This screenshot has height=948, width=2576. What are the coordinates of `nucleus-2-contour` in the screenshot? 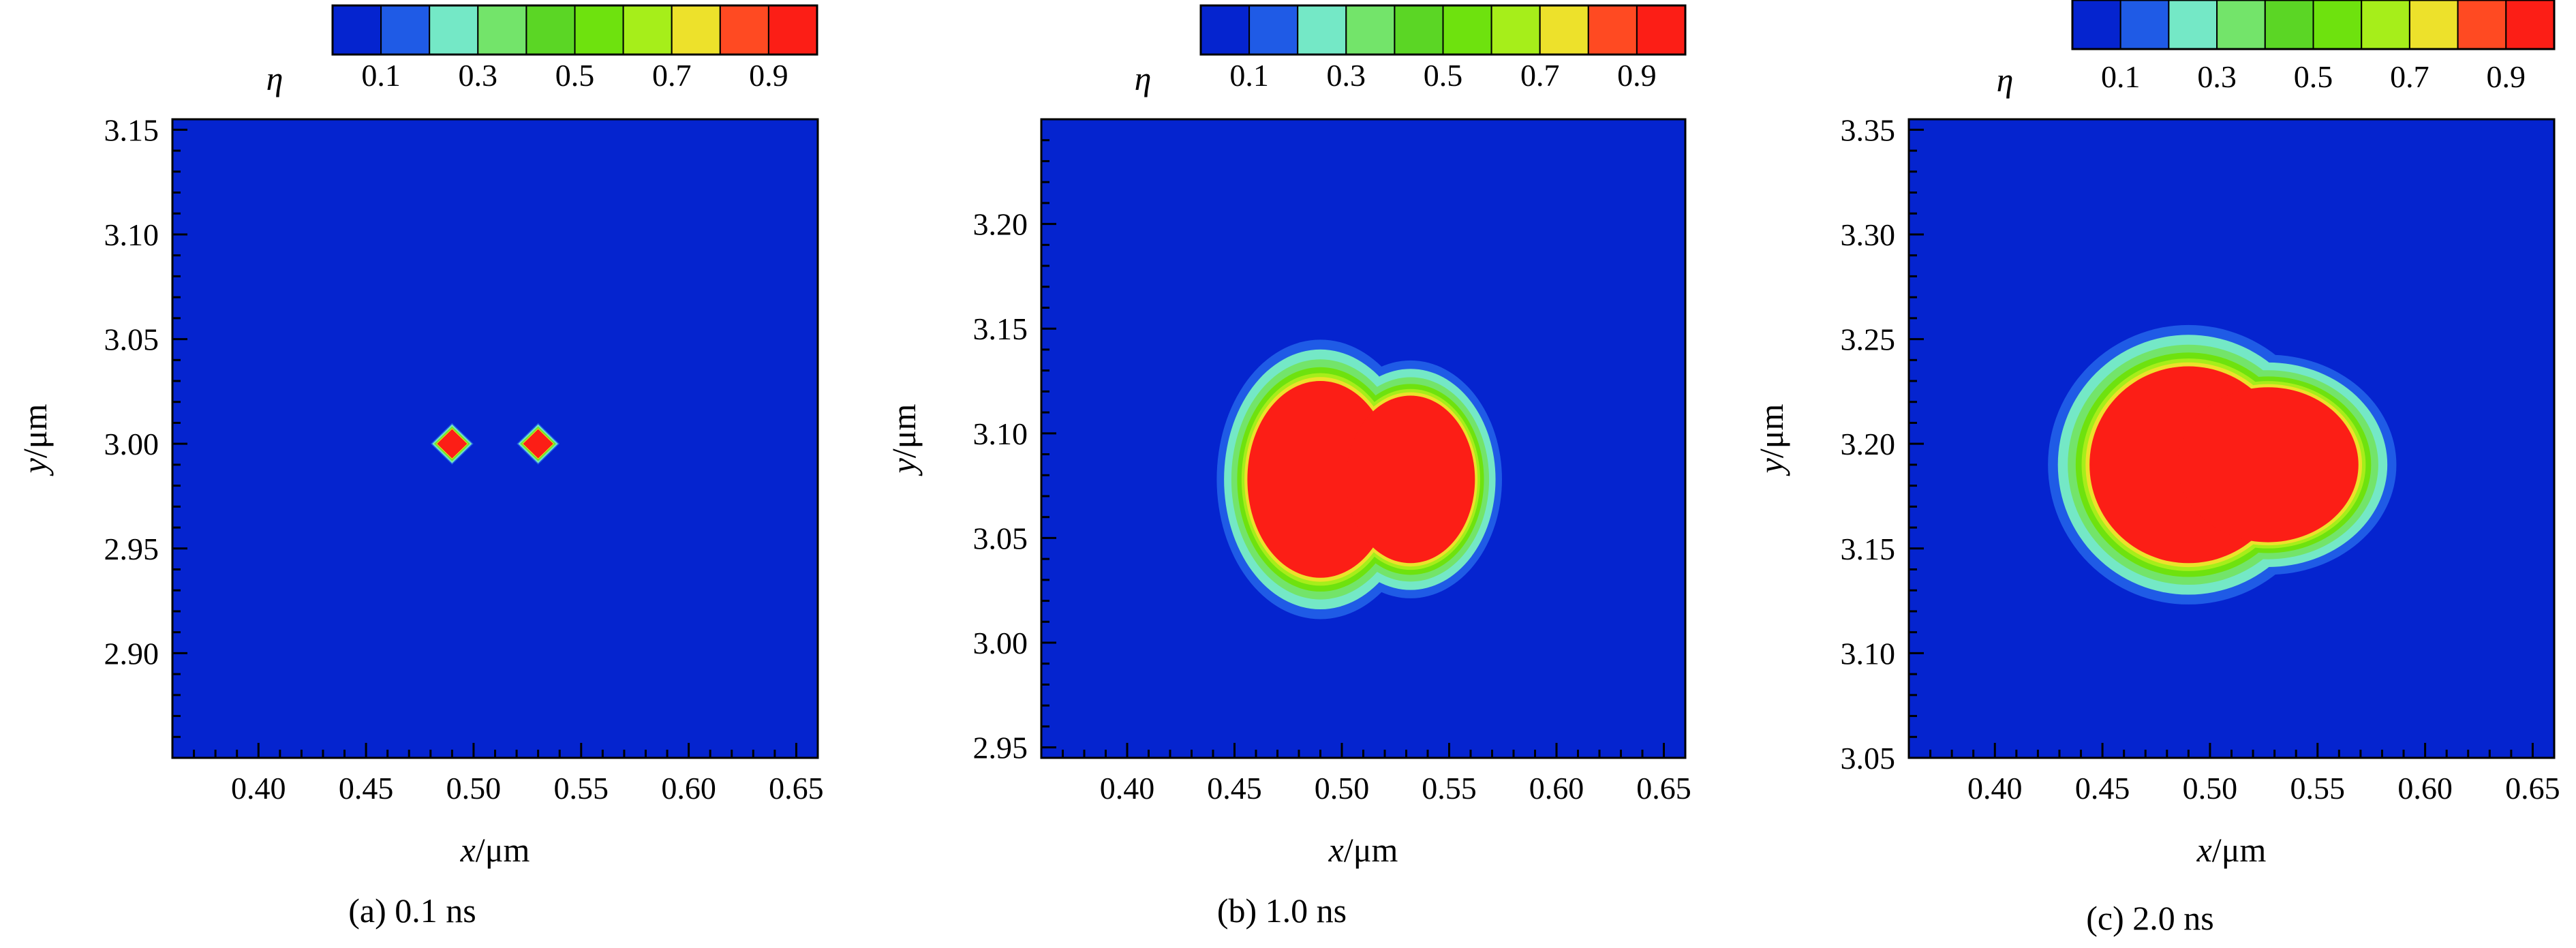 It's located at (1411, 479).